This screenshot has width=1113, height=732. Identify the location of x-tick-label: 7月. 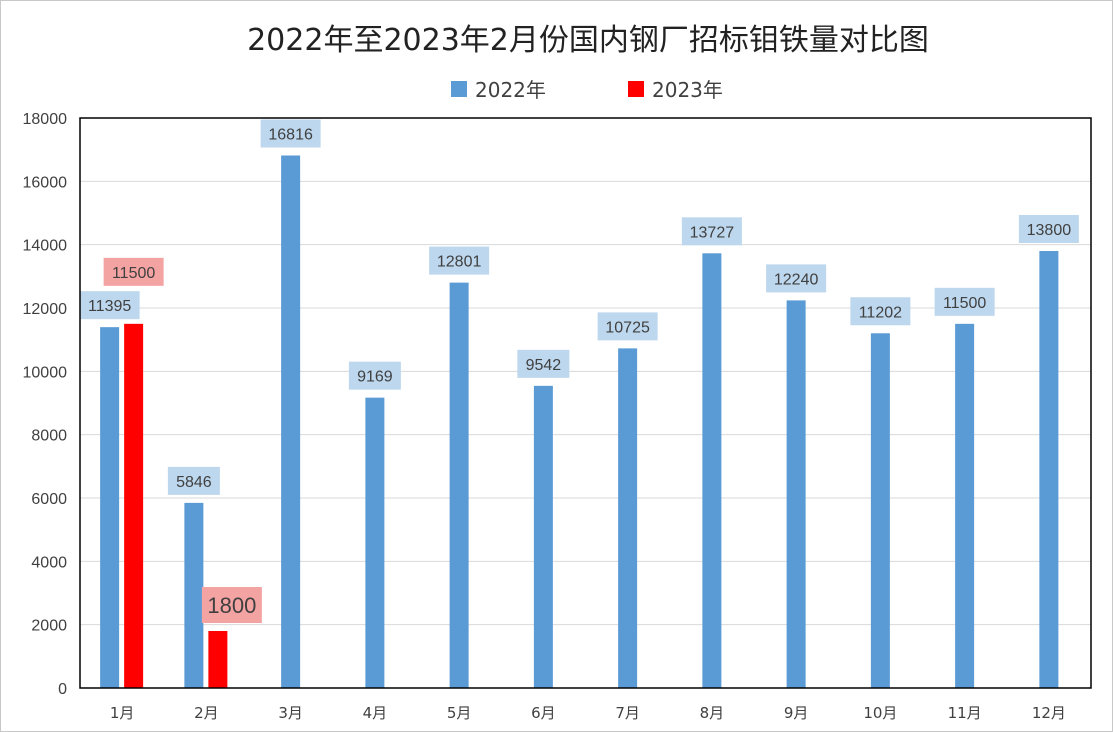
(627, 713).